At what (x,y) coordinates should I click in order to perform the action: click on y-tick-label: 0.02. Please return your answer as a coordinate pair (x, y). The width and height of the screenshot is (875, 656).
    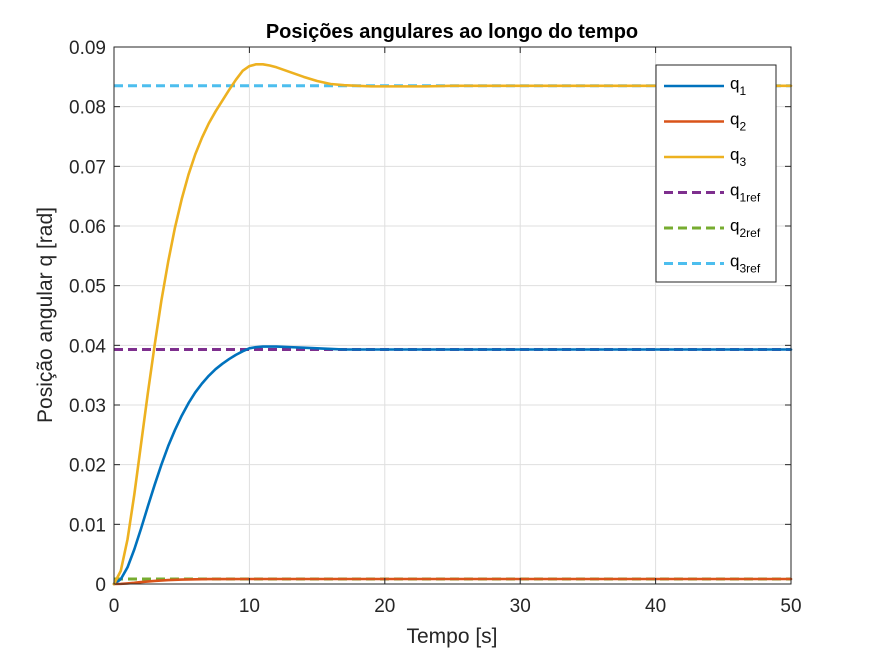
    Looking at the image, I should click on (87, 466).